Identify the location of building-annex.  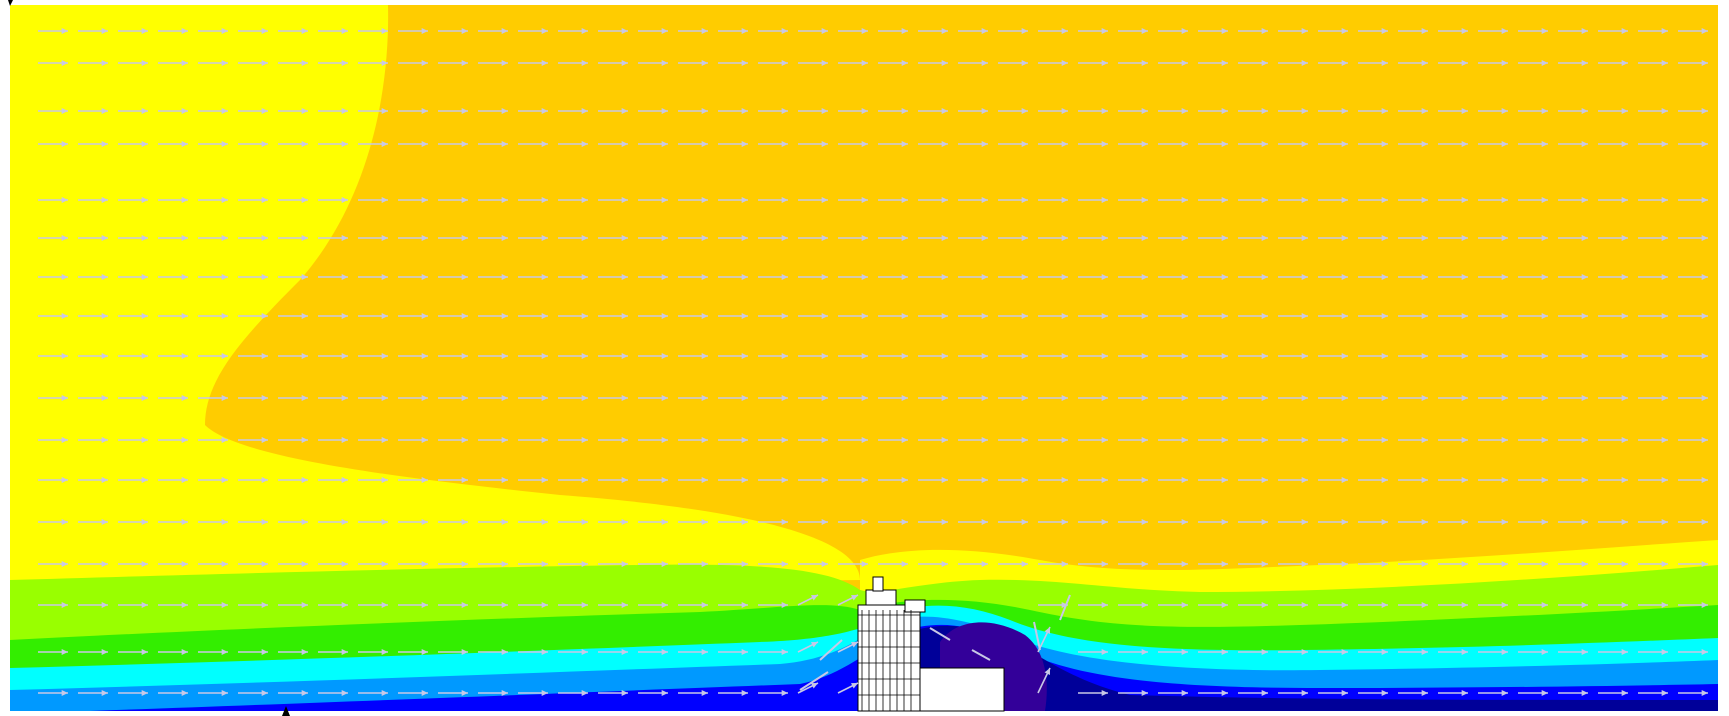
(962, 689).